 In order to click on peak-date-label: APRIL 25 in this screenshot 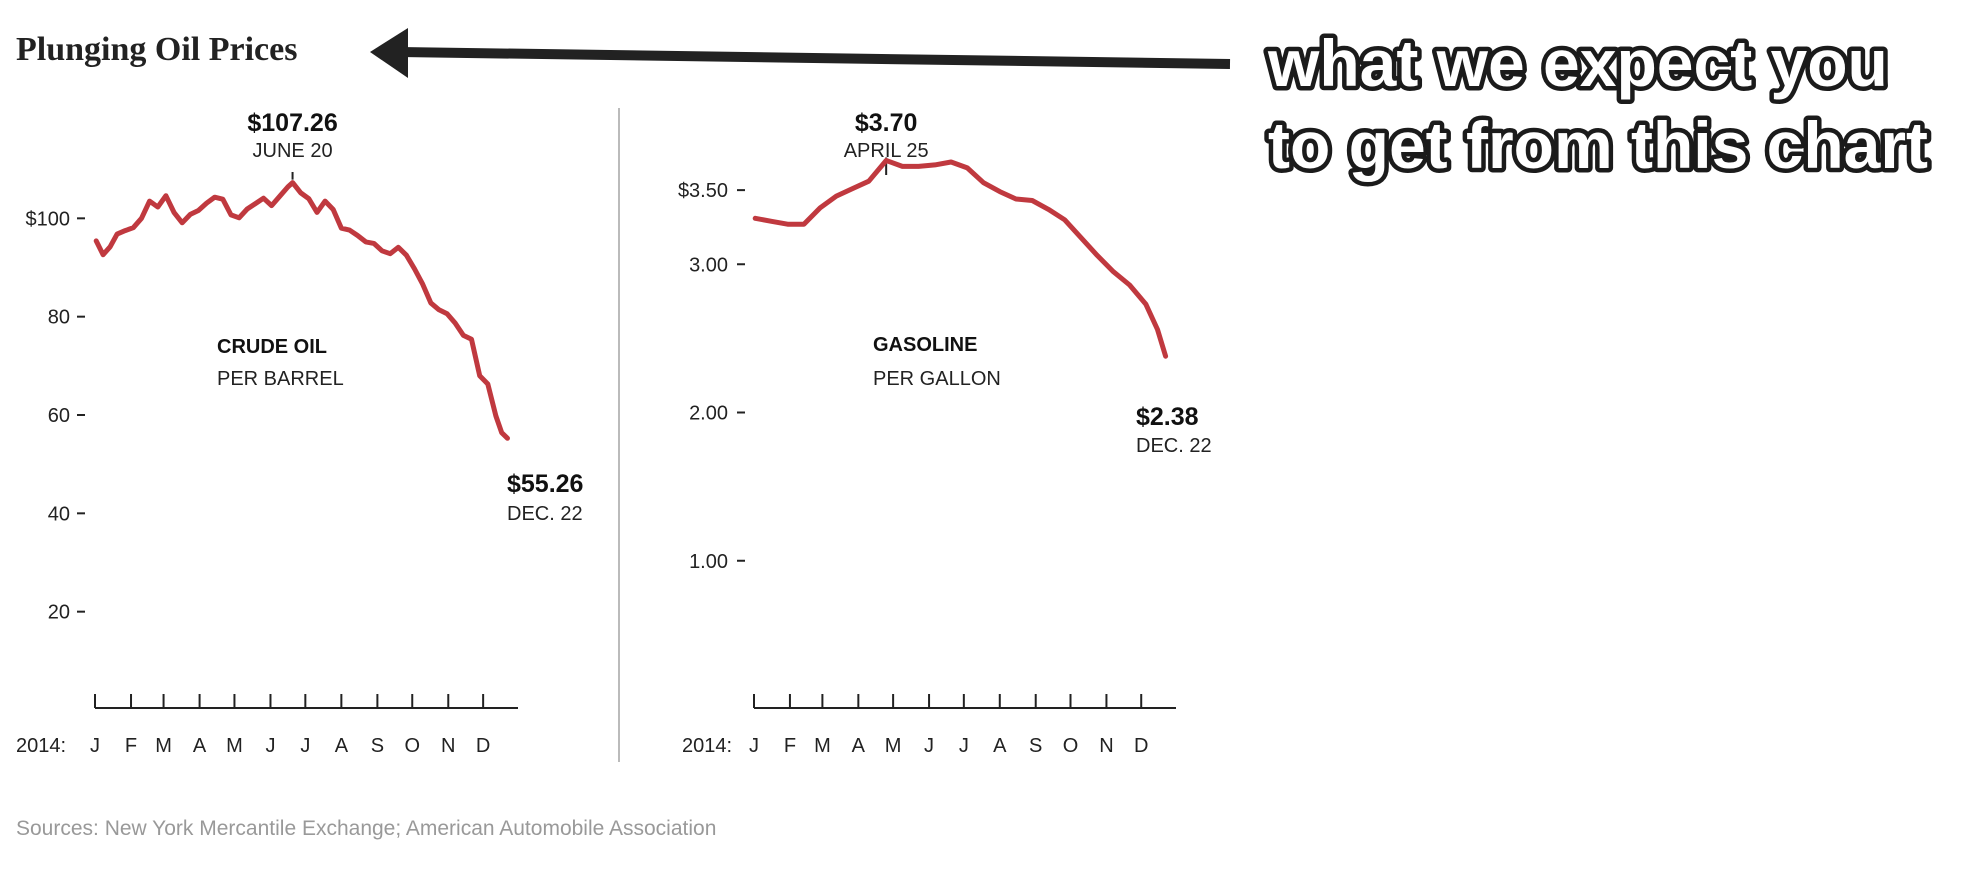, I will do `click(886, 151)`.